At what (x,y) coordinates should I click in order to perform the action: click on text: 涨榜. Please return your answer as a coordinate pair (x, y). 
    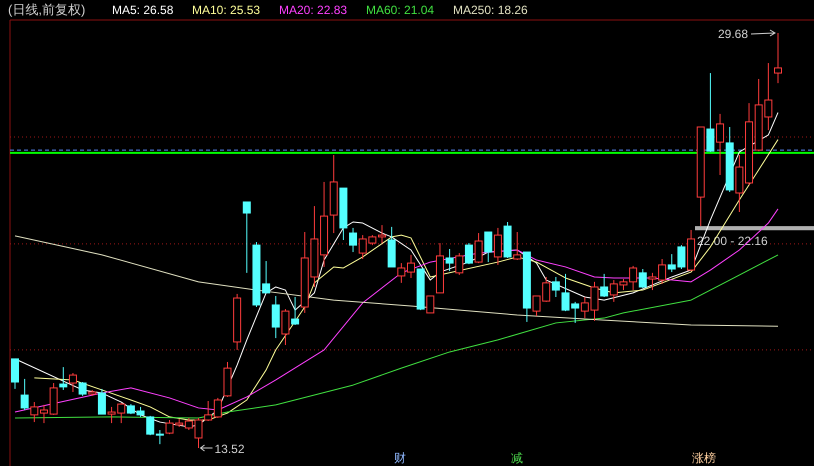
    Looking at the image, I should click on (704, 458).